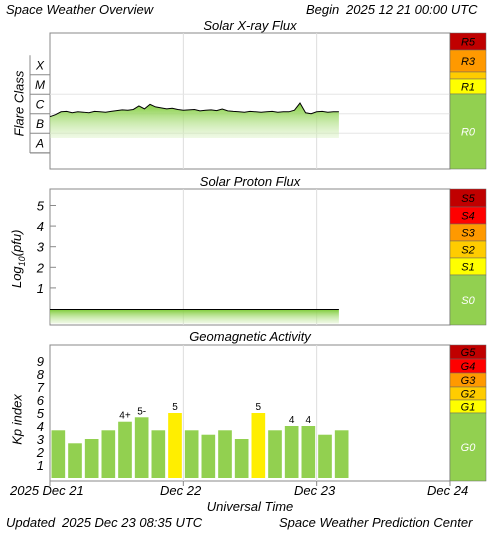  I want to click on geomag-scale-level: G1, so click(468, 408).